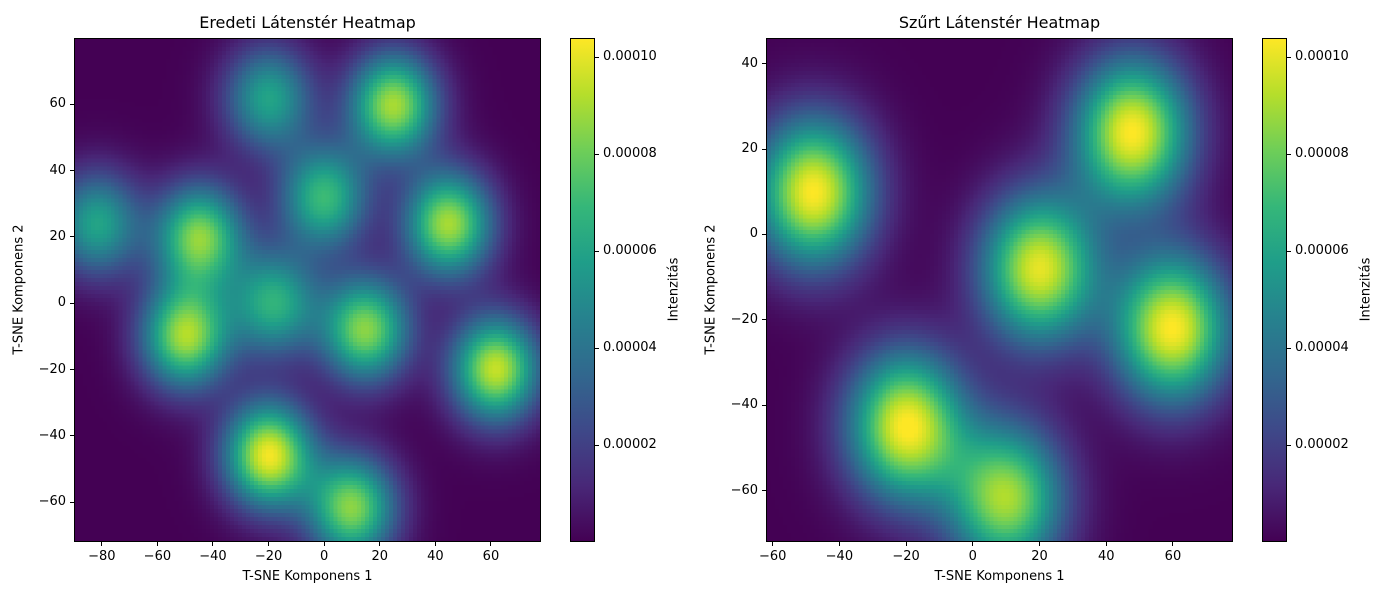 This screenshot has width=1400, height=600. Describe the element at coordinates (999, 22) in the screenshot. I see `chart-title: Szűrt Látenstér Heatmap` at that location.